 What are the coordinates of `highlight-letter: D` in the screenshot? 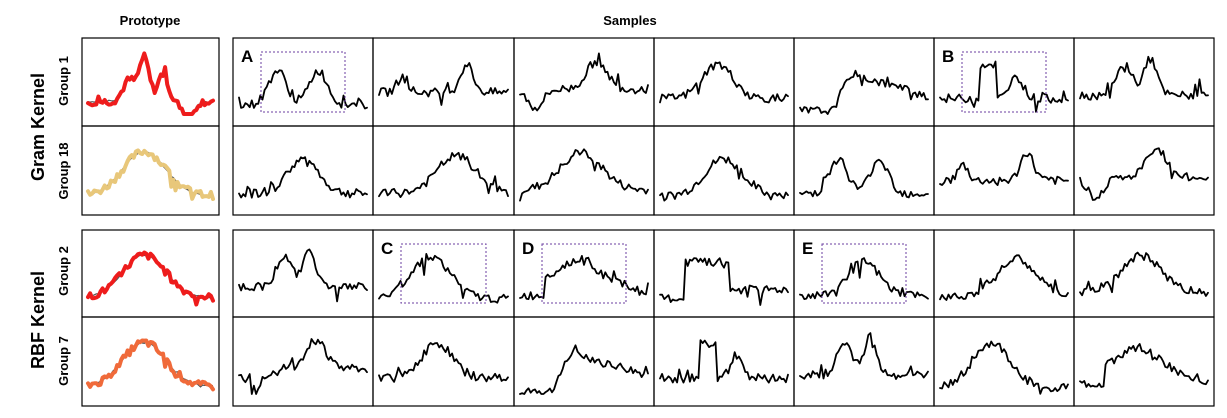 It's located at (528, 248).